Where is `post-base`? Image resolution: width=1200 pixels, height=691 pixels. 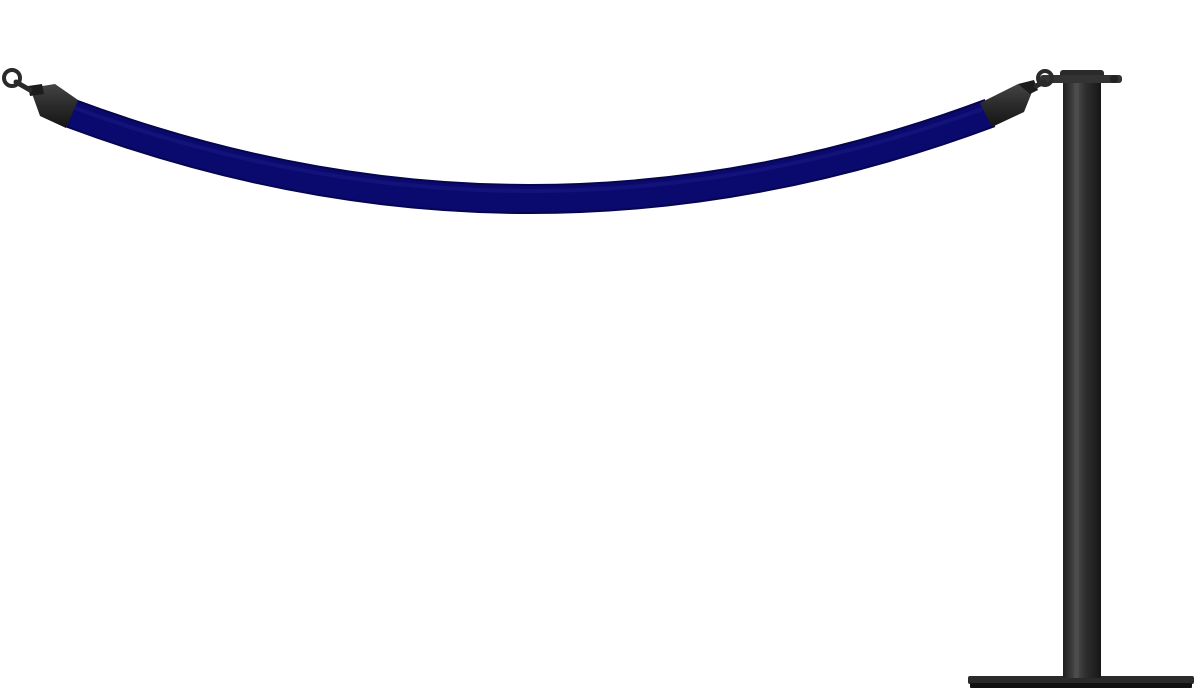
post-base is located at coordinates (1081, 682).